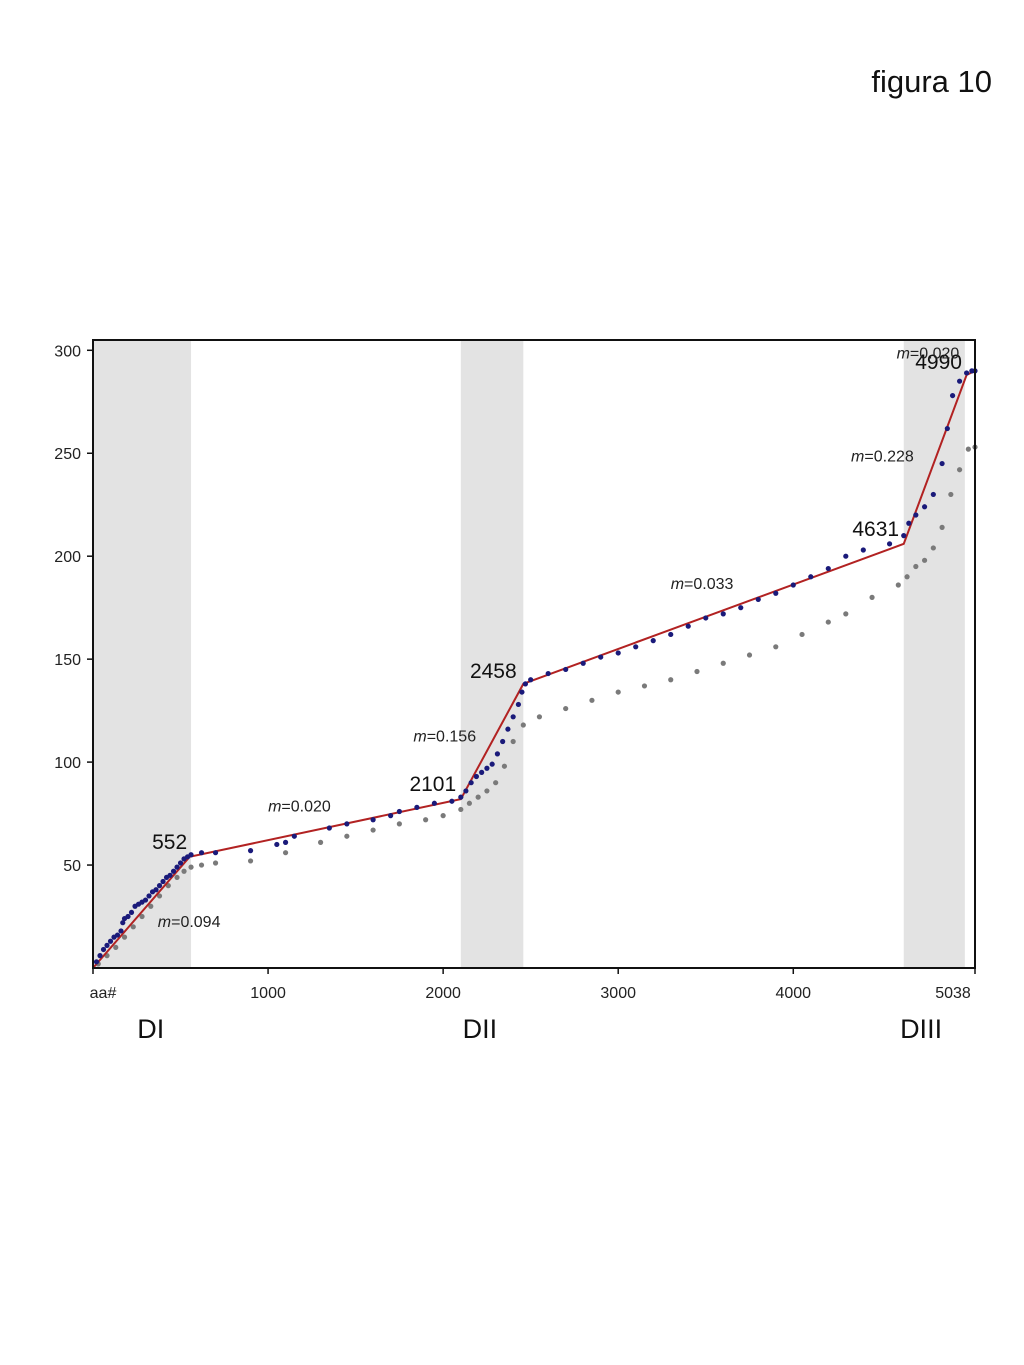 The height and width of the screenshot is (1365, 1024). What do you see at coordinates (72, 866) in the screenshot?
I see `y-tick-label: 50` at bounding box center [72, 866].